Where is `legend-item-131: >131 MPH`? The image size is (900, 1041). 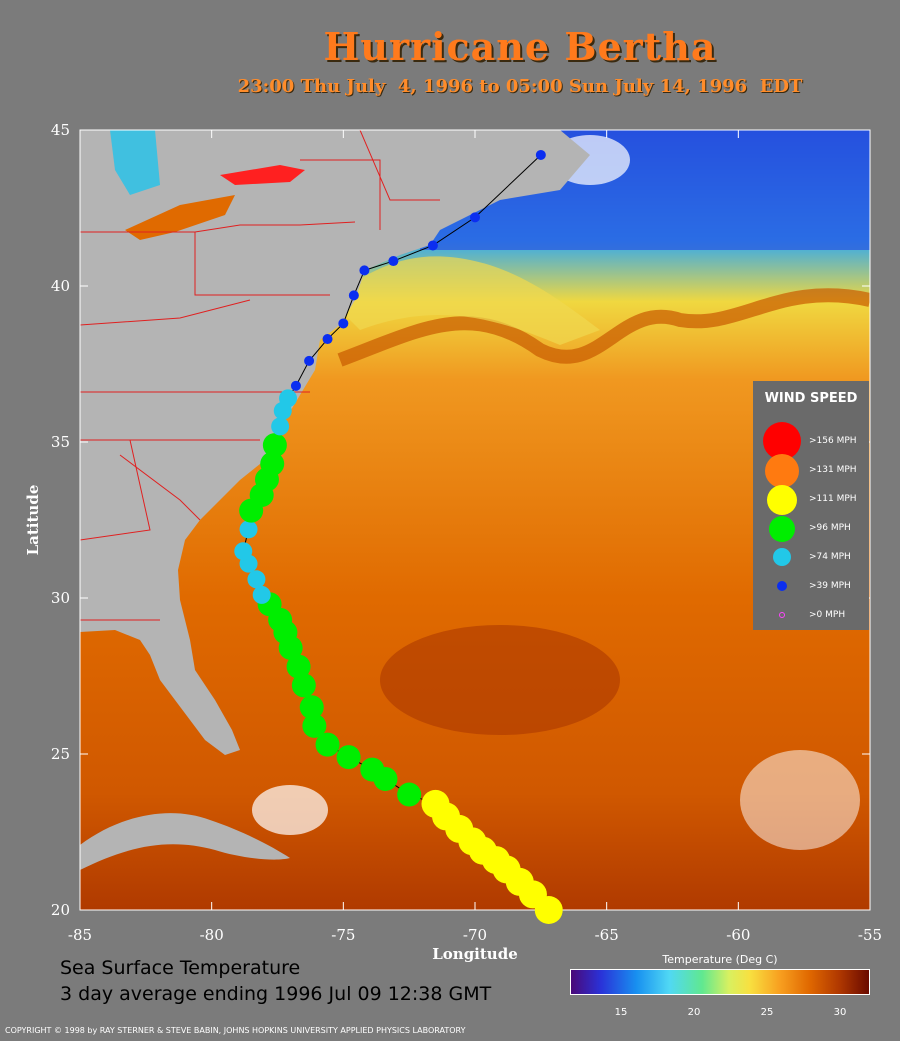 legend-item-131: >131 MPH is located at coordinates (811, 471).